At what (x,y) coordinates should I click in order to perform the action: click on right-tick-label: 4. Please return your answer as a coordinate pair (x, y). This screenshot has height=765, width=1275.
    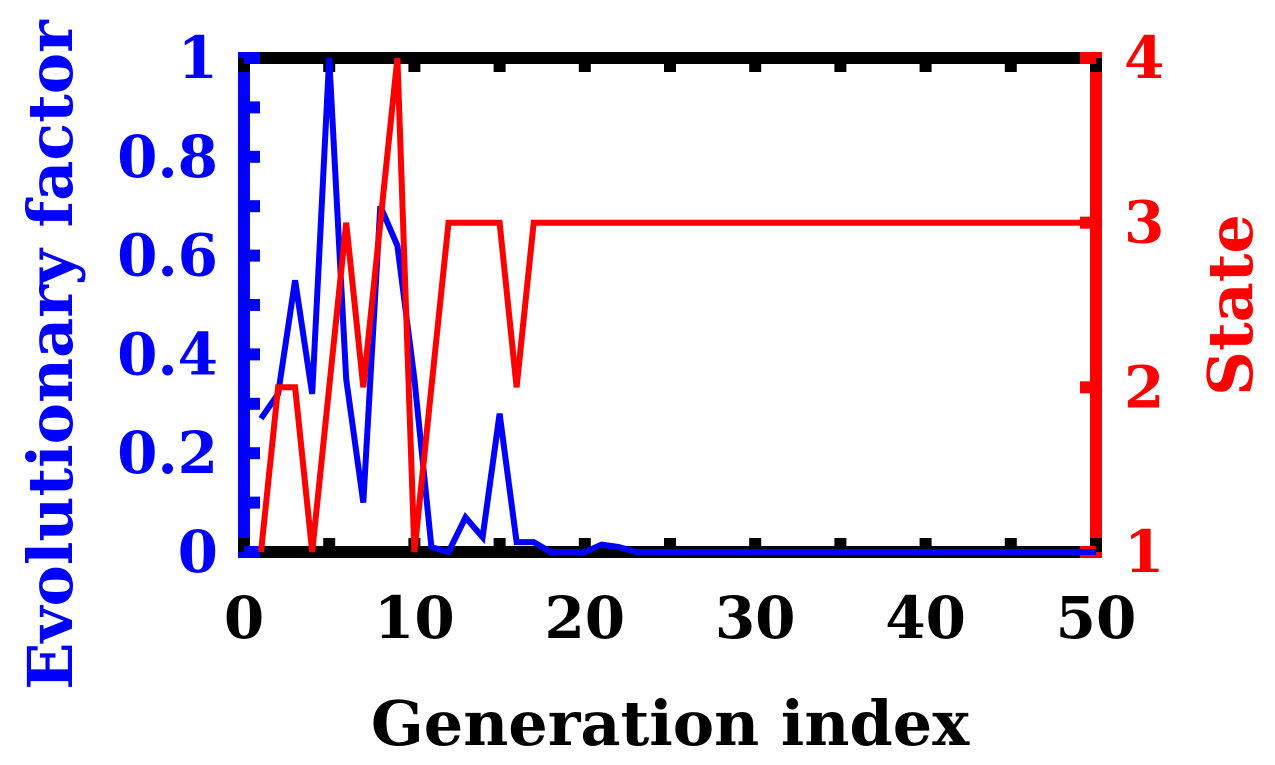
    Looking at the image, I should click on (1144, 58).